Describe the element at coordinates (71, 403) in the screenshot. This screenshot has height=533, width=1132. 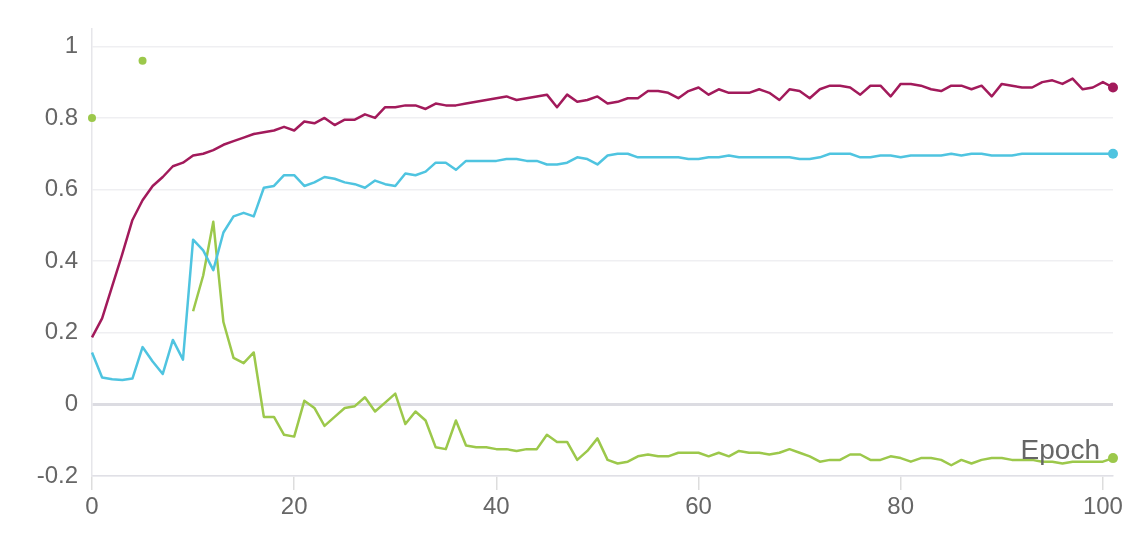
I see `y-tick-label: 0` at that location.